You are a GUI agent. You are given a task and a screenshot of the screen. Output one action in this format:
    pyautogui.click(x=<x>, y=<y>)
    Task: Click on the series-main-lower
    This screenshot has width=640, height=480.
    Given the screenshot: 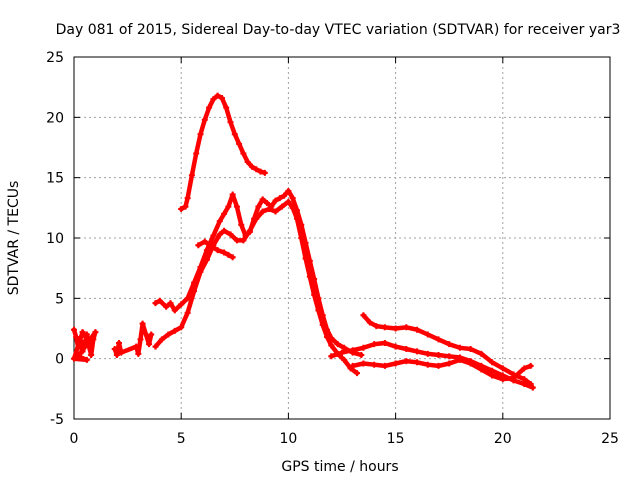 What is the action you would take?
    pyautogui.click(x=256, y=287)
    